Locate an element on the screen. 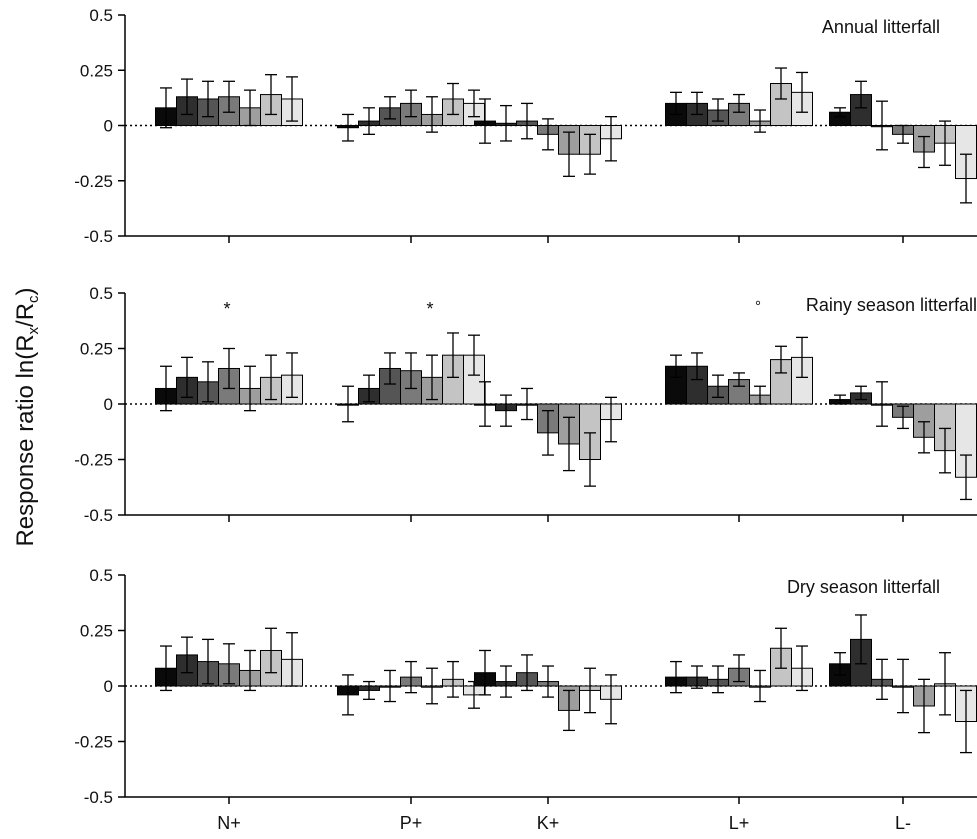 This screenshot has width=977, height=839. y-axis-title-end: ) is located at coordinates (25, 291).